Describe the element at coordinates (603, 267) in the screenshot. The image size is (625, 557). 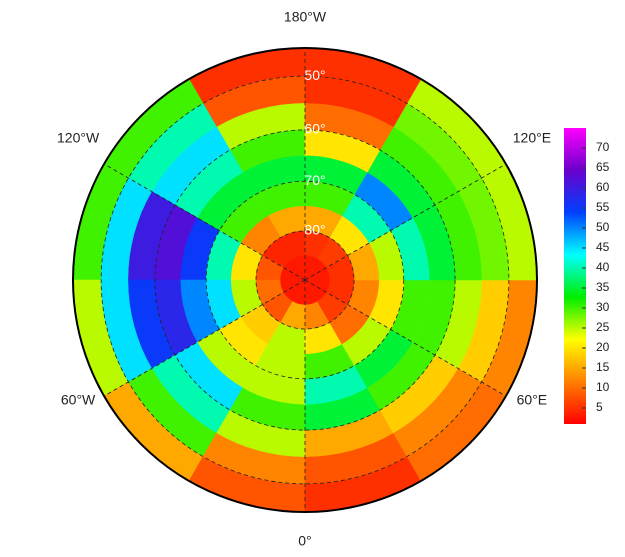
I see `colorbar-tick-label: 40` at that location.